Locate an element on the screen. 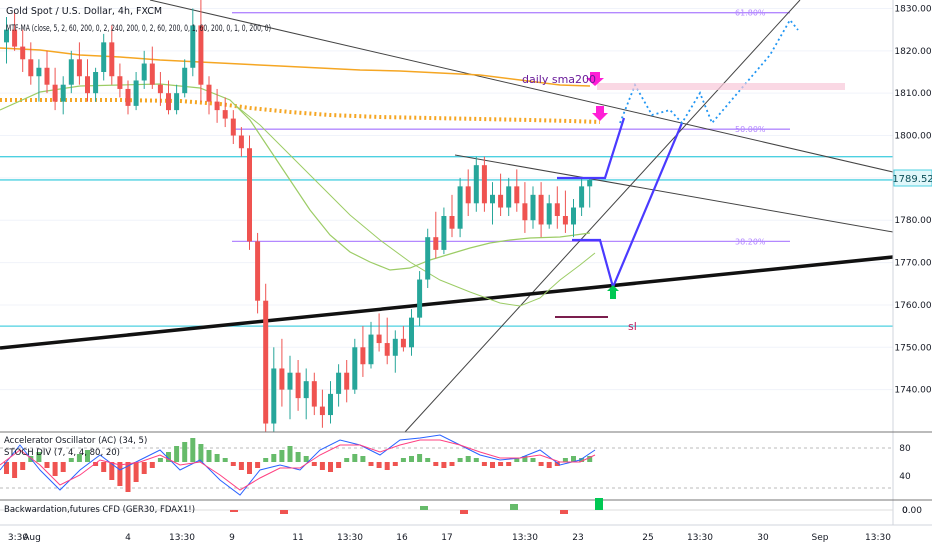 The width and height of the screenshot is (932, 554). bw-bars is located at coordinates (416, 506).